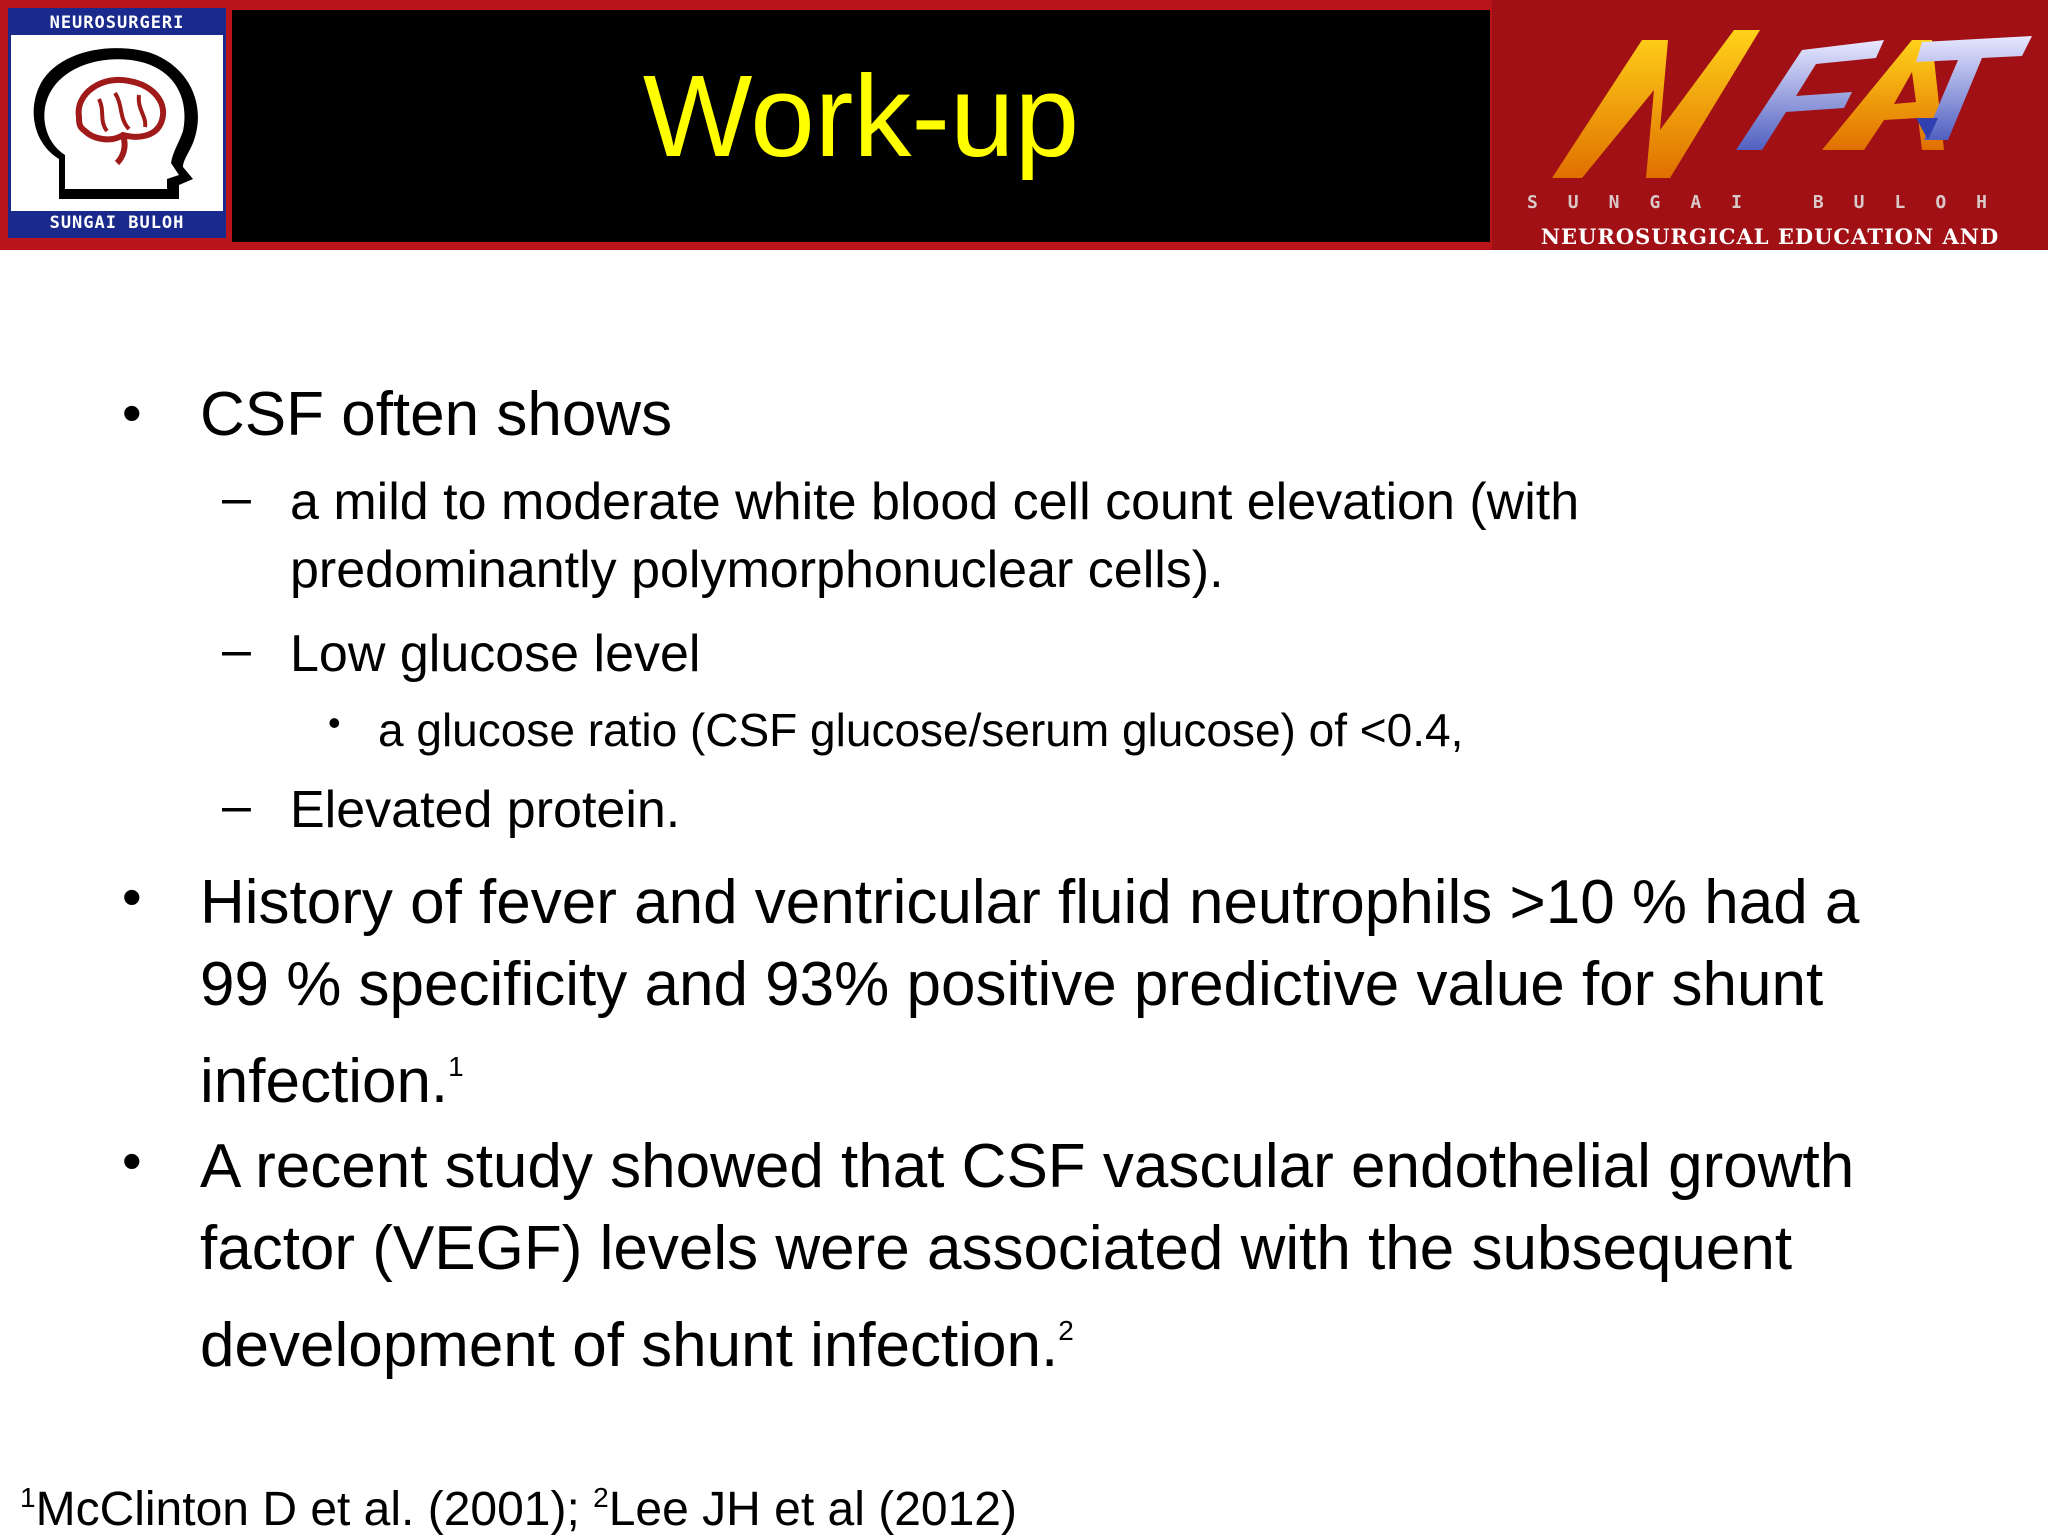  Describe the element at coordinates (1770, 249) in the screenshot. I see `neat-tagline: NEUROSURGICAL EDUCATION AND TRAINING` at that location.